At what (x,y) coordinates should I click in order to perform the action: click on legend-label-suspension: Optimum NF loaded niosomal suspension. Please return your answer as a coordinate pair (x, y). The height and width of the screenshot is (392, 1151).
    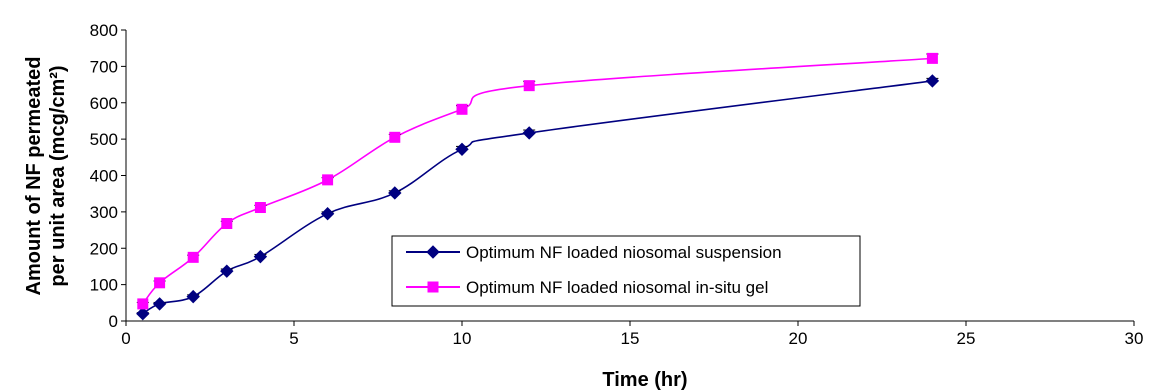
    Looking at the image, I should click on (624, 252).